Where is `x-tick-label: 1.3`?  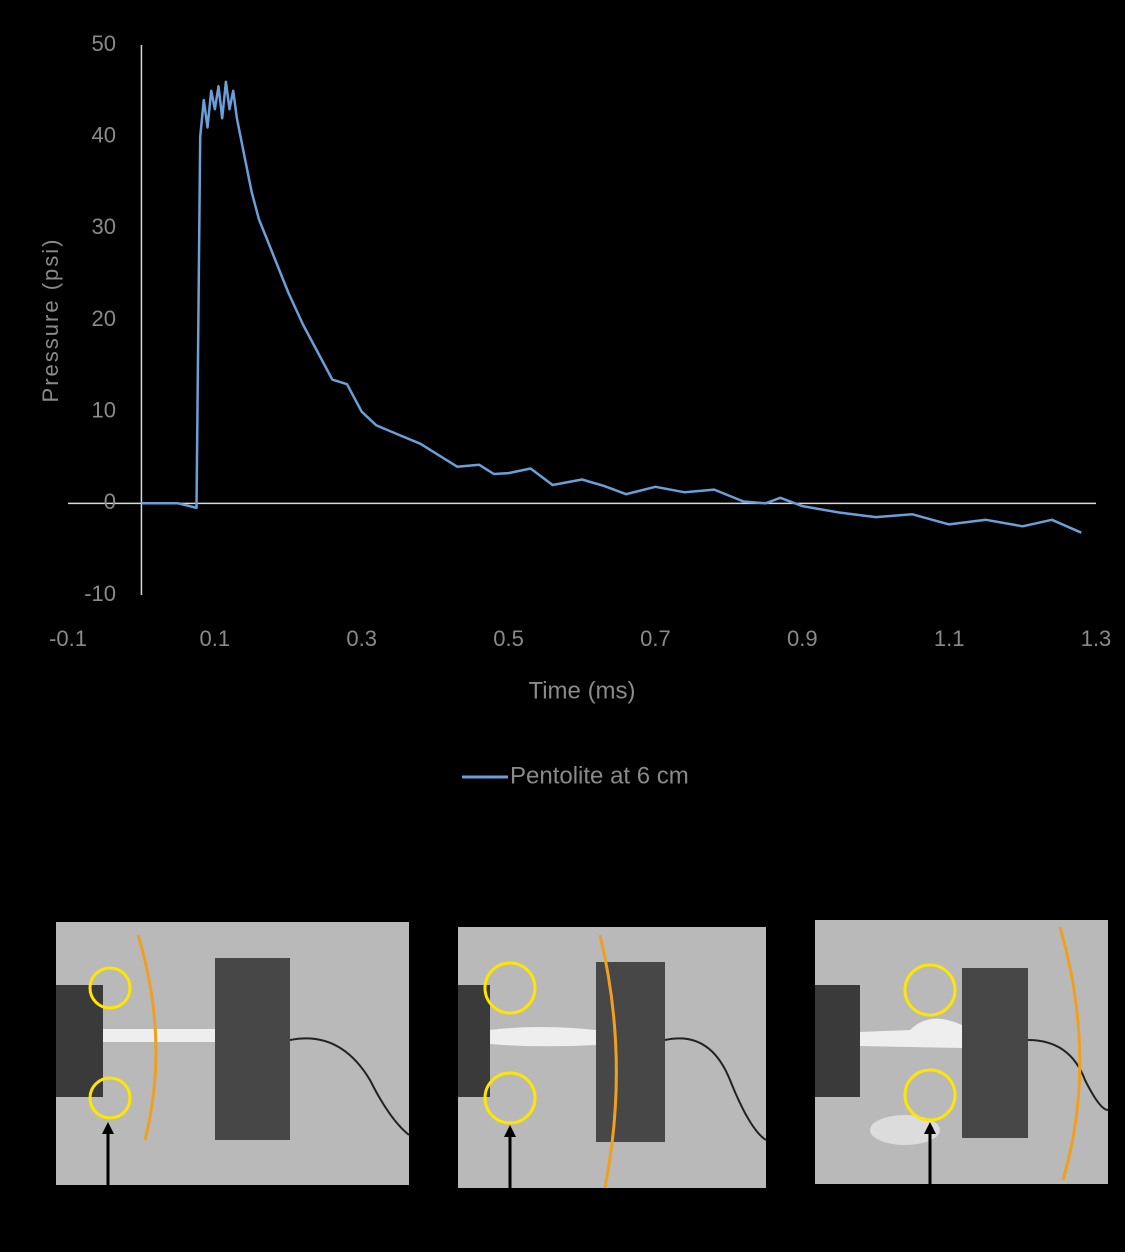 x-tick-label: 1.3 is located at coordinates (1096, 638).